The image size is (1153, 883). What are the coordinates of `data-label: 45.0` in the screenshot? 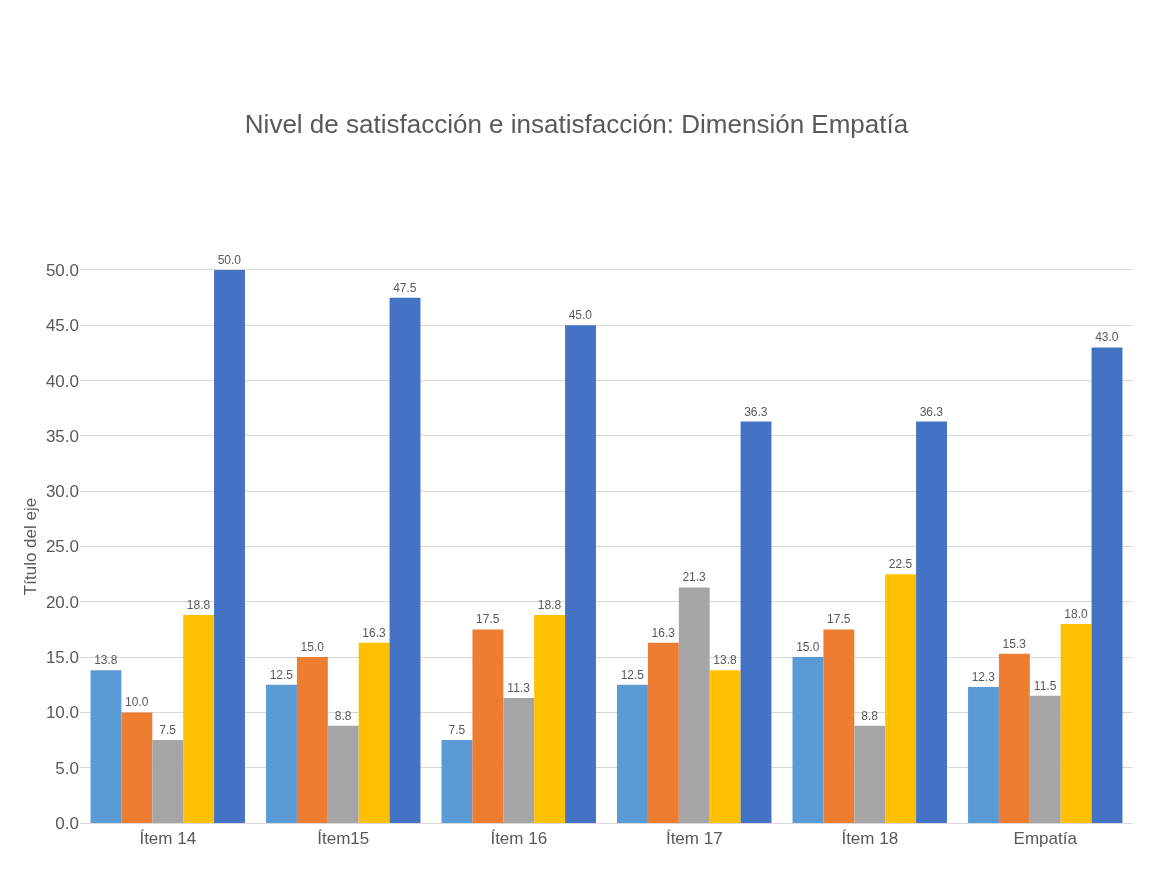 It's located at (580, 315).